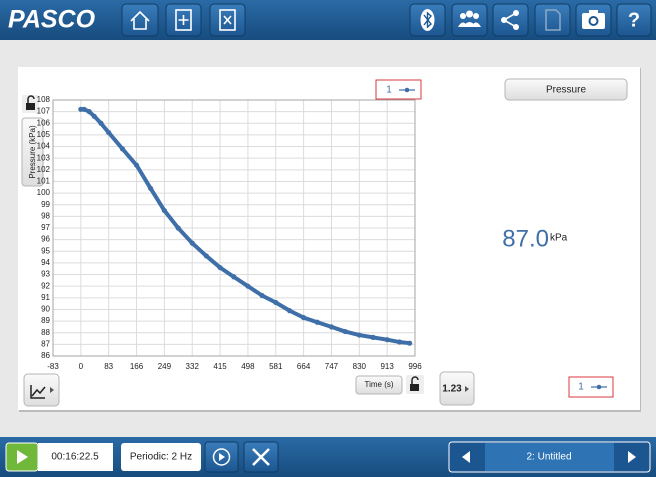 This screenshot has height=477, width=656. I want to click on x-axis-label: Time (s), so click(378, 384).